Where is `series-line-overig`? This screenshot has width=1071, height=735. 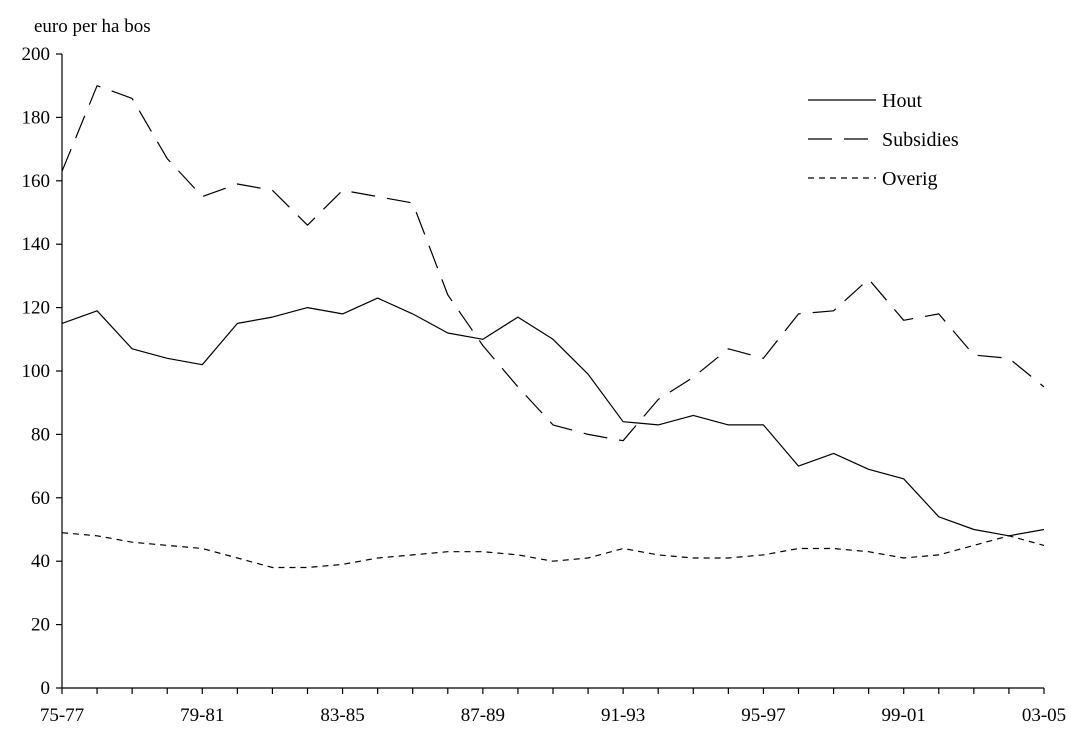
series-line-overig is located at coordinates (553, 550).